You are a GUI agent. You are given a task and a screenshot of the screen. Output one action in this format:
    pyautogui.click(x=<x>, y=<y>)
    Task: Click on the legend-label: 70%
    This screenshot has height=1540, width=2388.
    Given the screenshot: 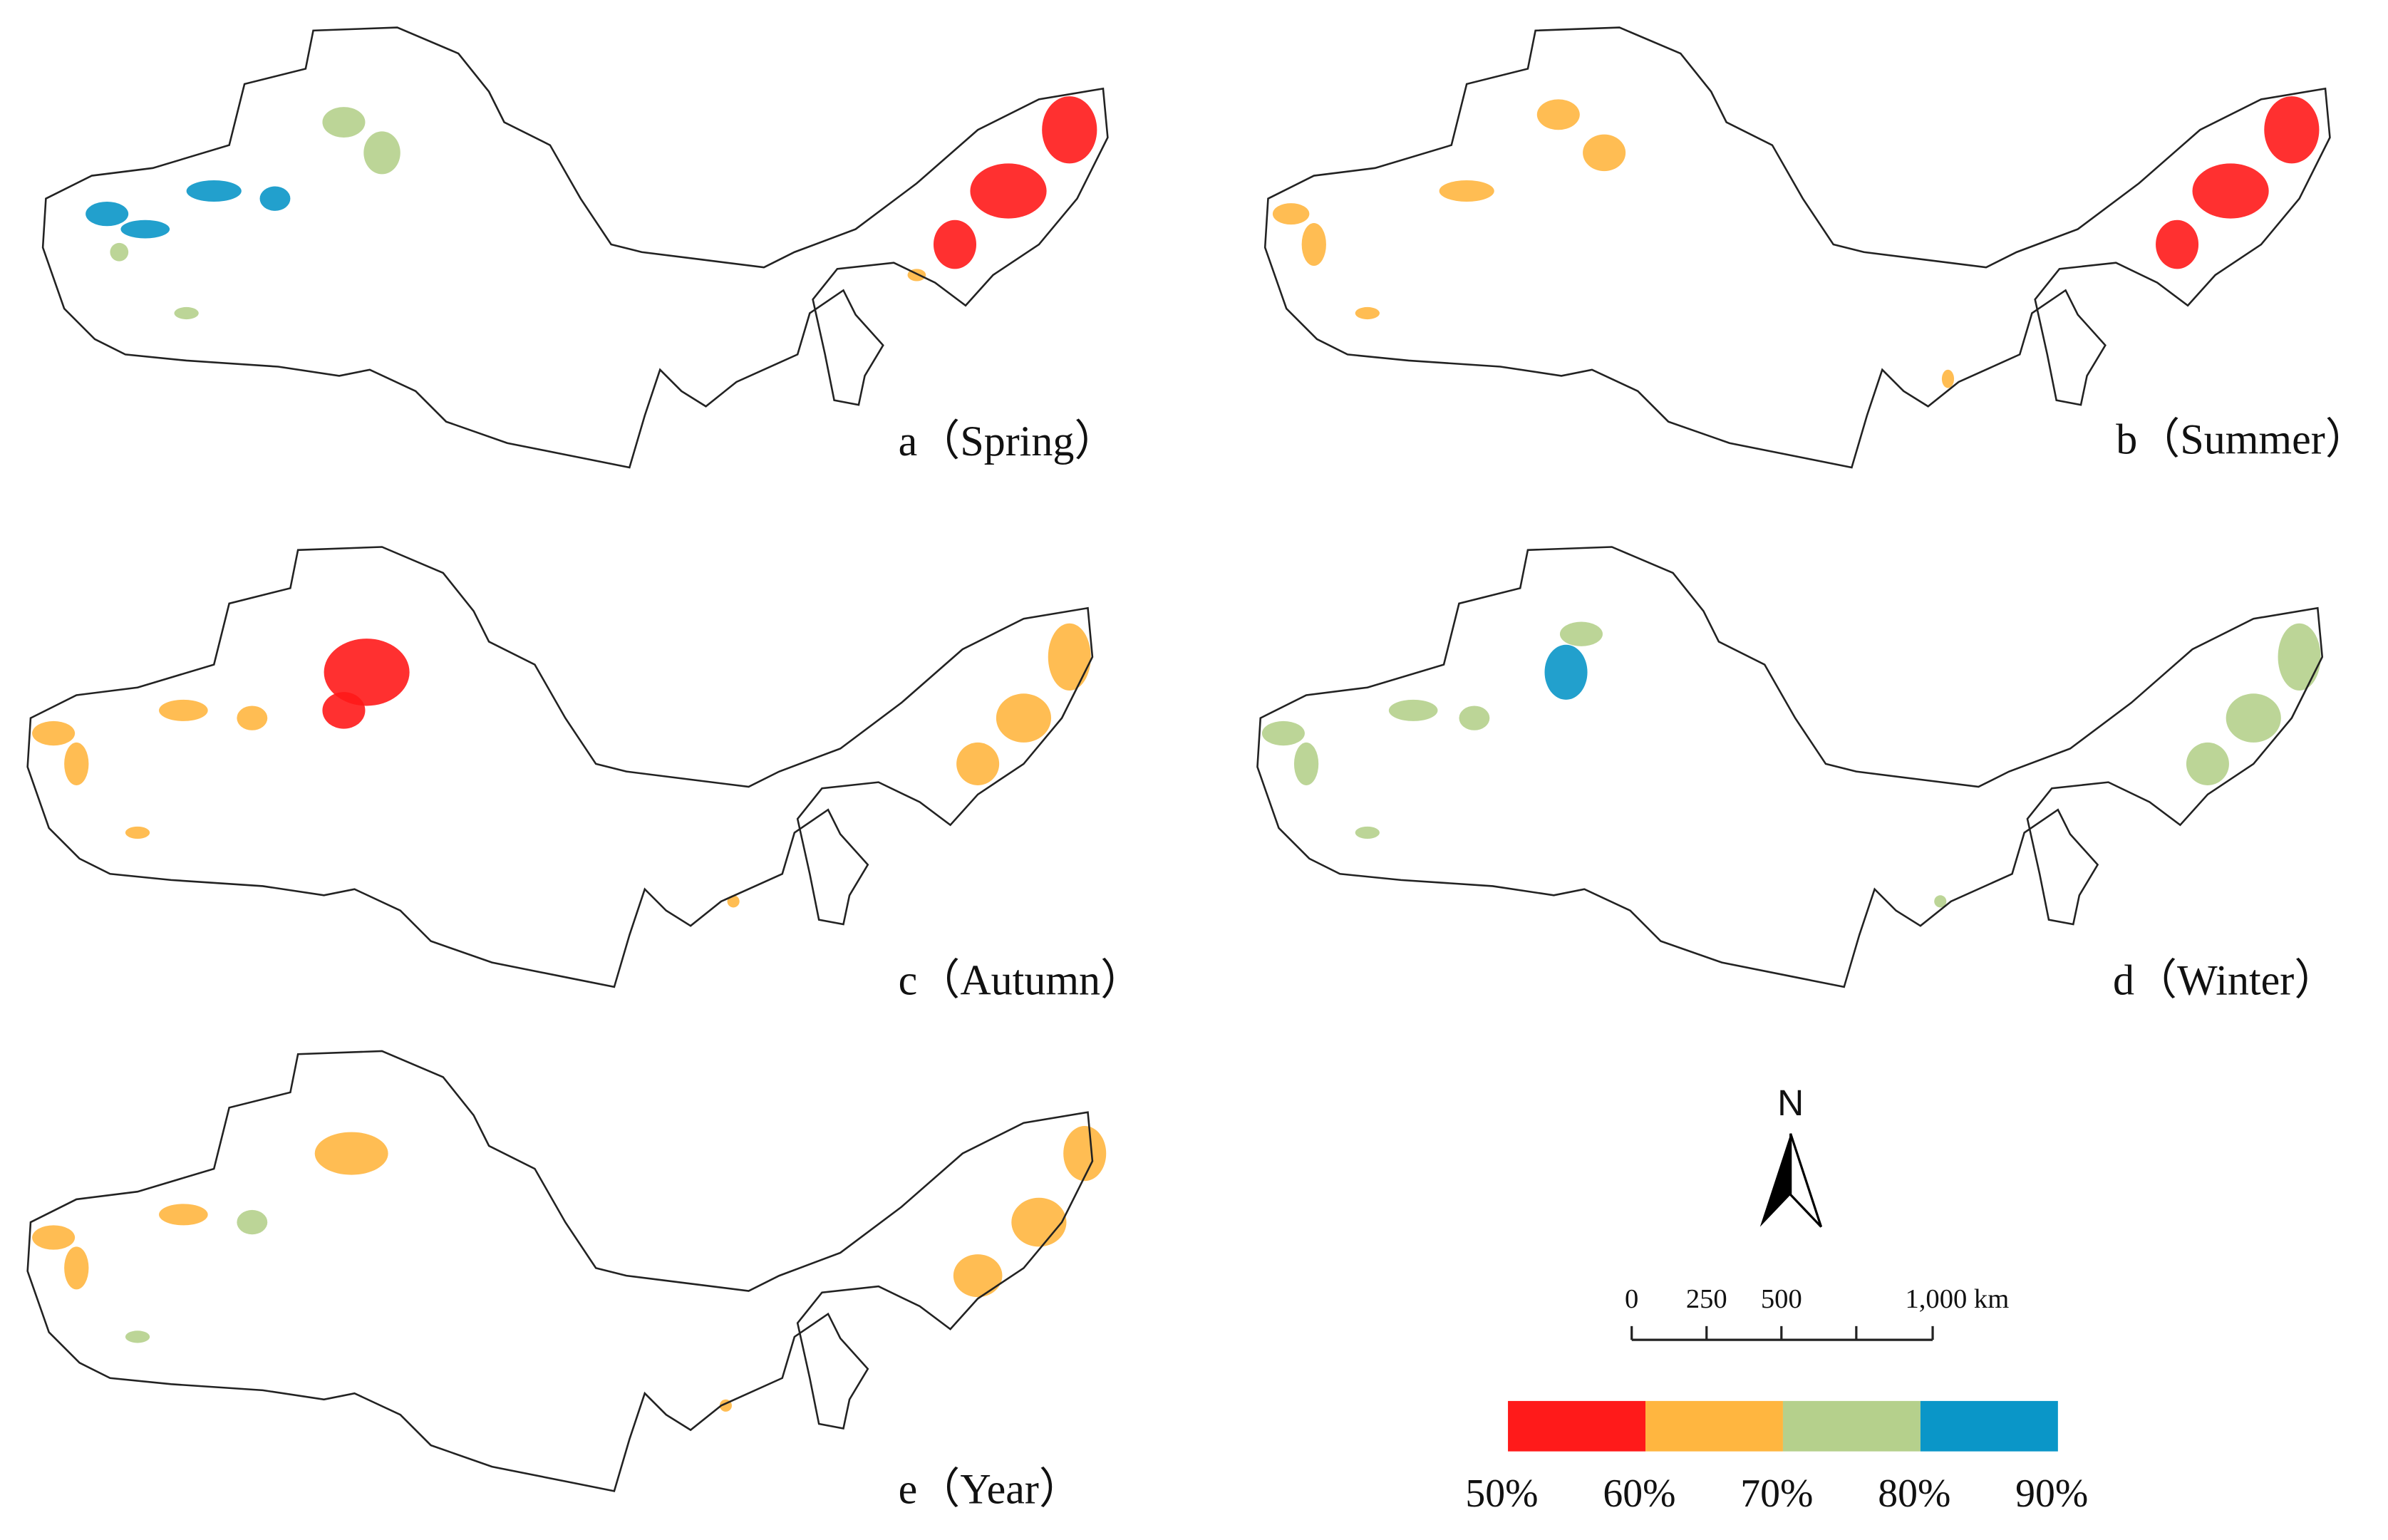 What is the action you would take?
    pyautogui.click(x=1776, y=1494)
    